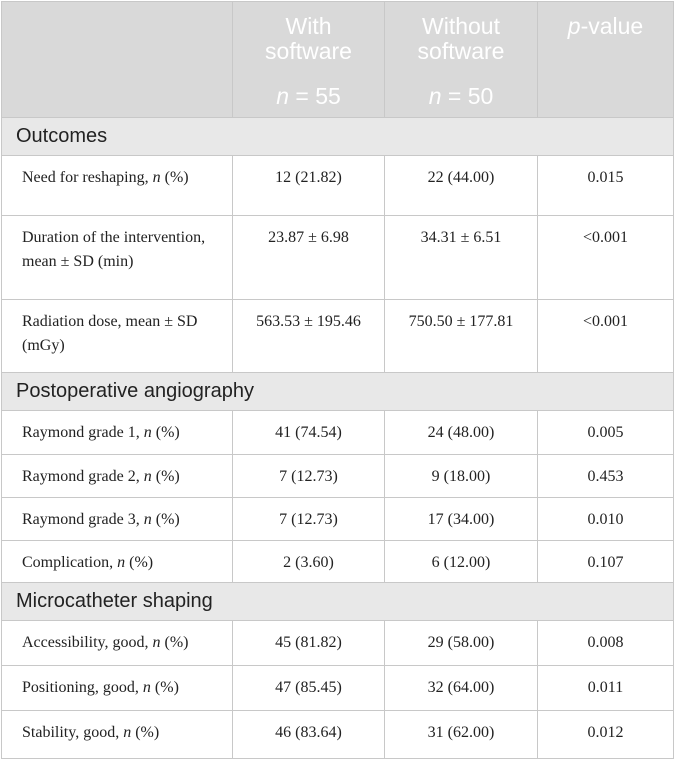  Describe the element at coordinates (117, 519) in the screenshot. I see `row-label: Raymond grade 3, n (%)` at that location.